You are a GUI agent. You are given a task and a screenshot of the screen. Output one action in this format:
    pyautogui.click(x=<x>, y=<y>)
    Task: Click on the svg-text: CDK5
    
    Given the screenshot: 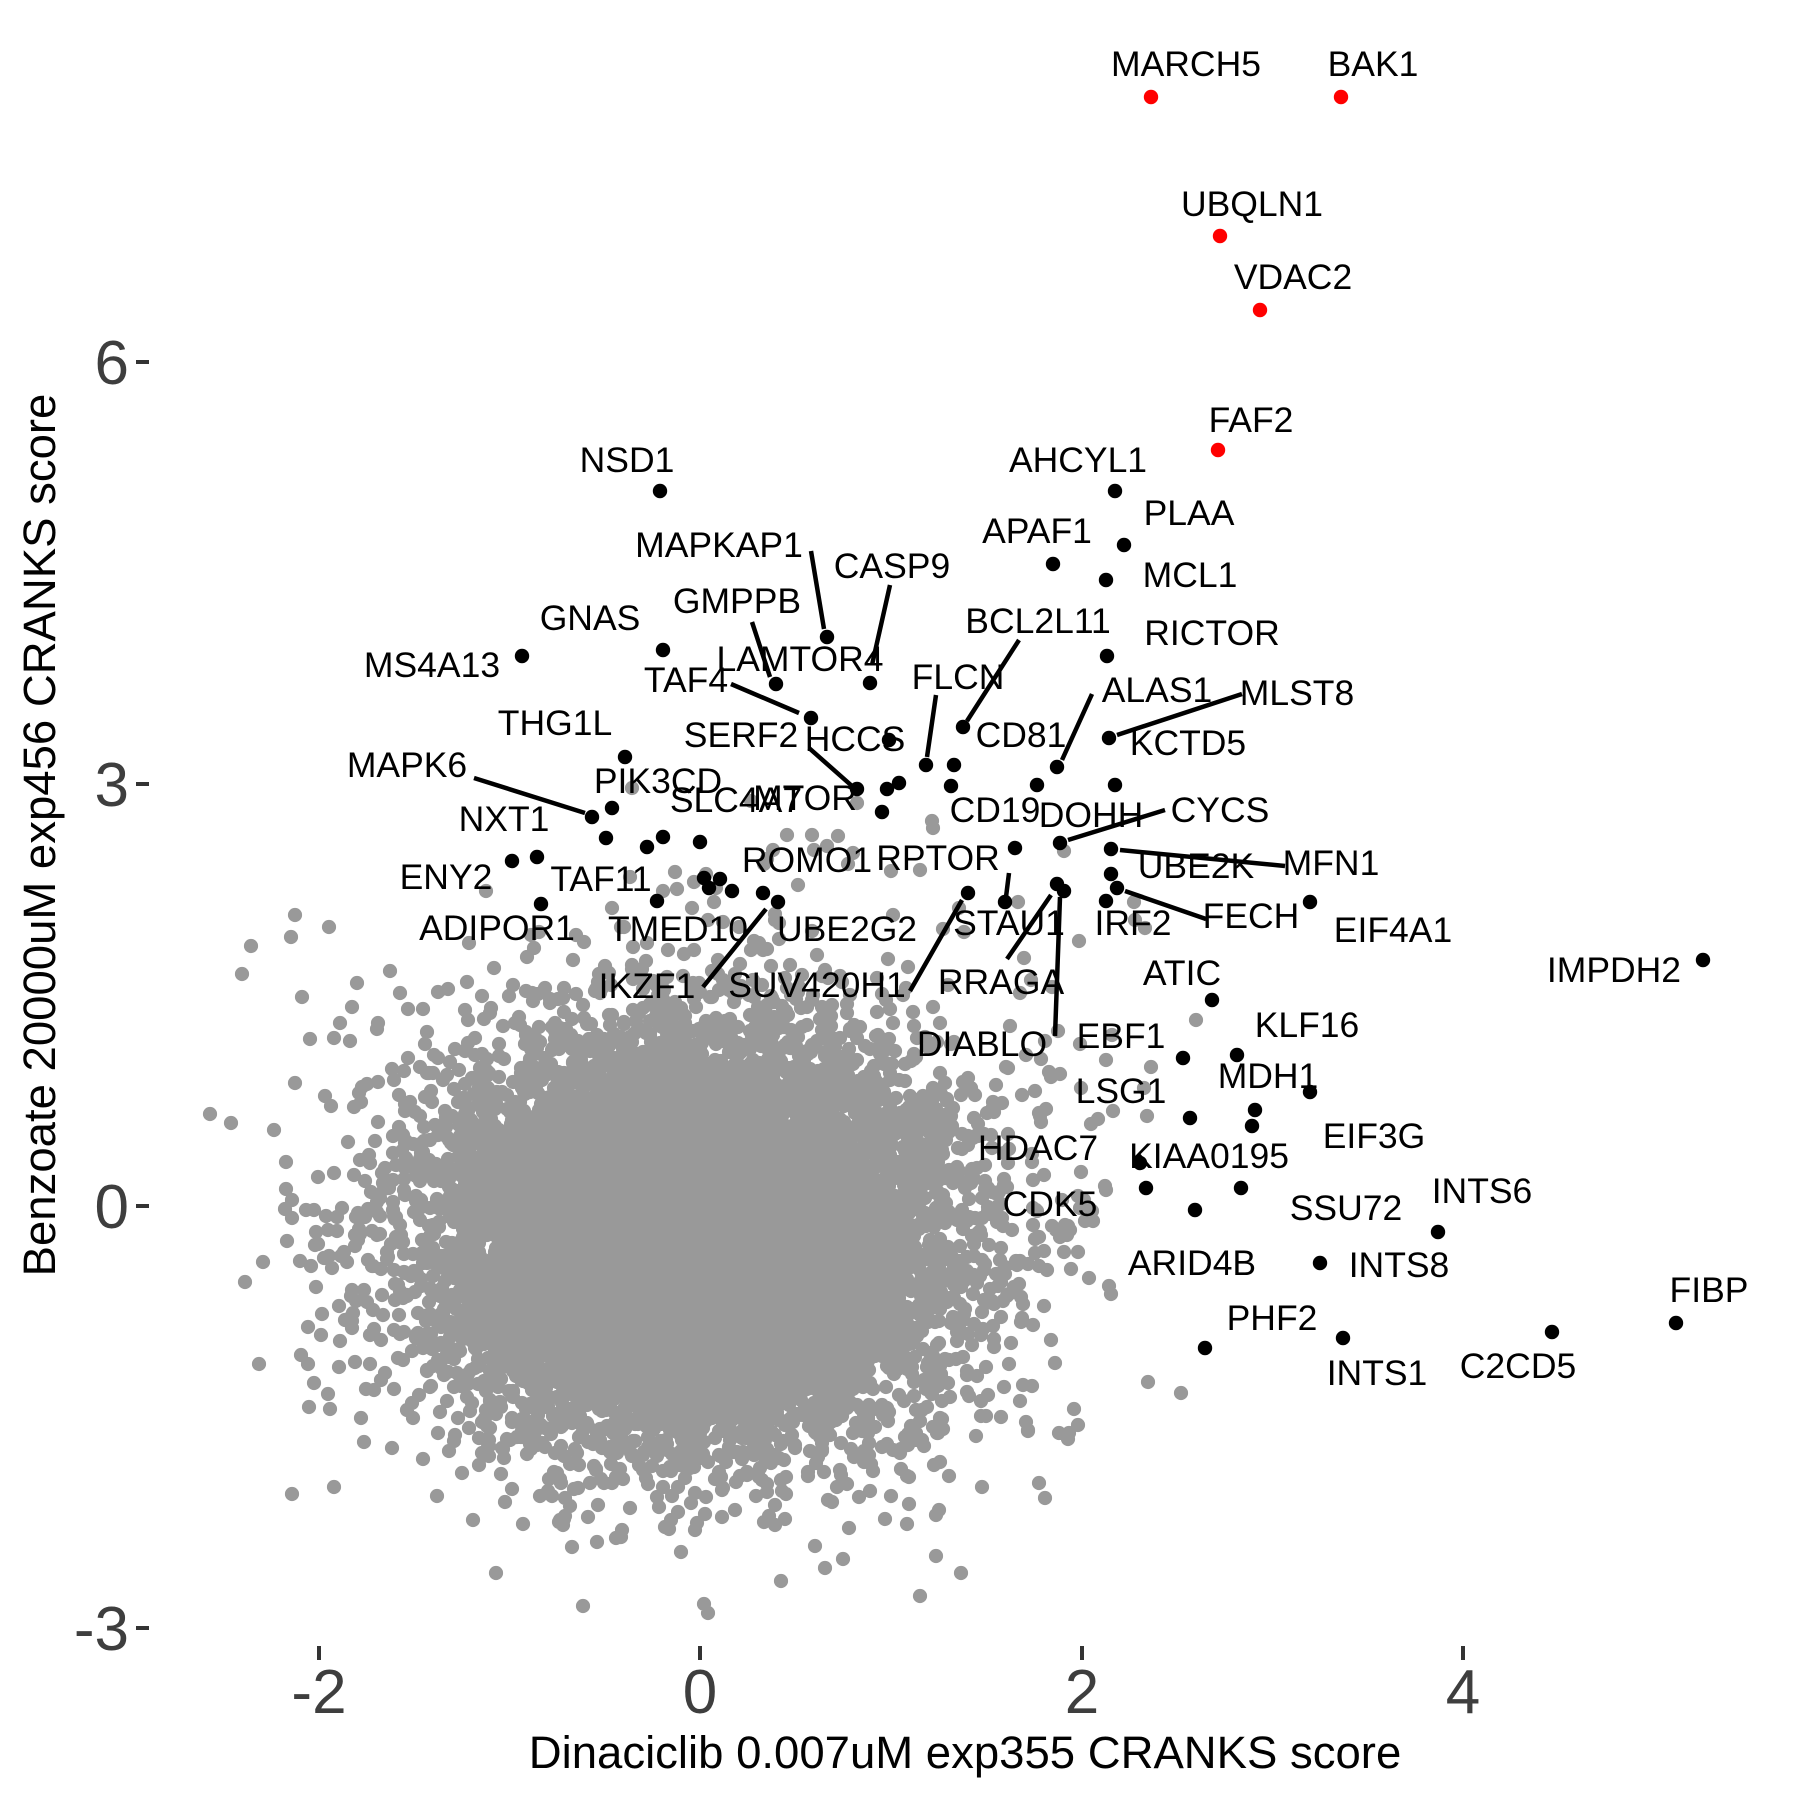 What is the action you would take?
    pyautogui.click(x=1050, y=1204)
    